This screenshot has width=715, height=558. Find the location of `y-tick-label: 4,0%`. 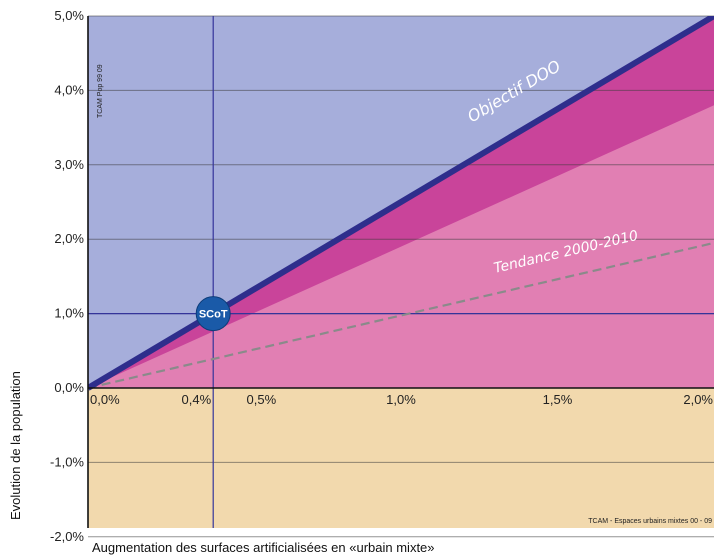

y-tick-label: 4,0% is located at coordinates (69, 89).